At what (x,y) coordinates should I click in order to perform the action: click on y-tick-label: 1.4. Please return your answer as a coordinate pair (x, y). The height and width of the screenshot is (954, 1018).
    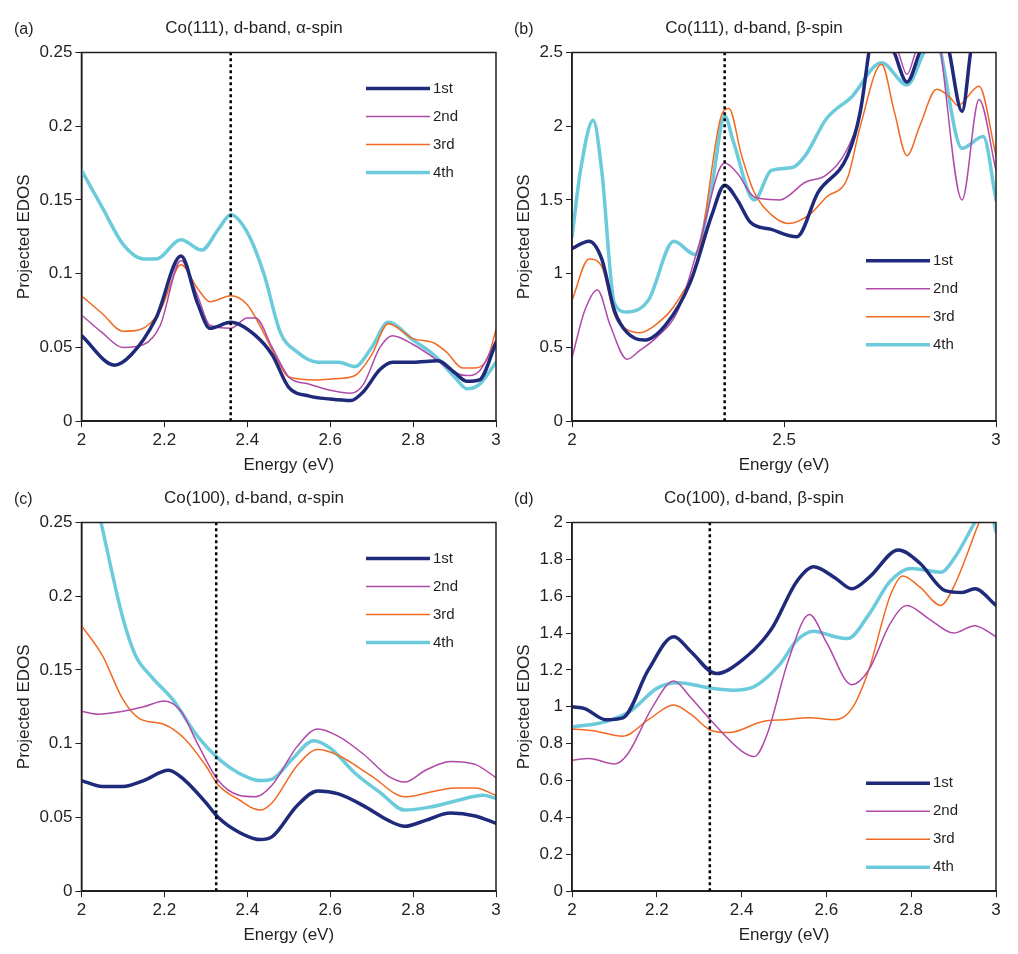
    Looking at the image, I should click on (551, 632).